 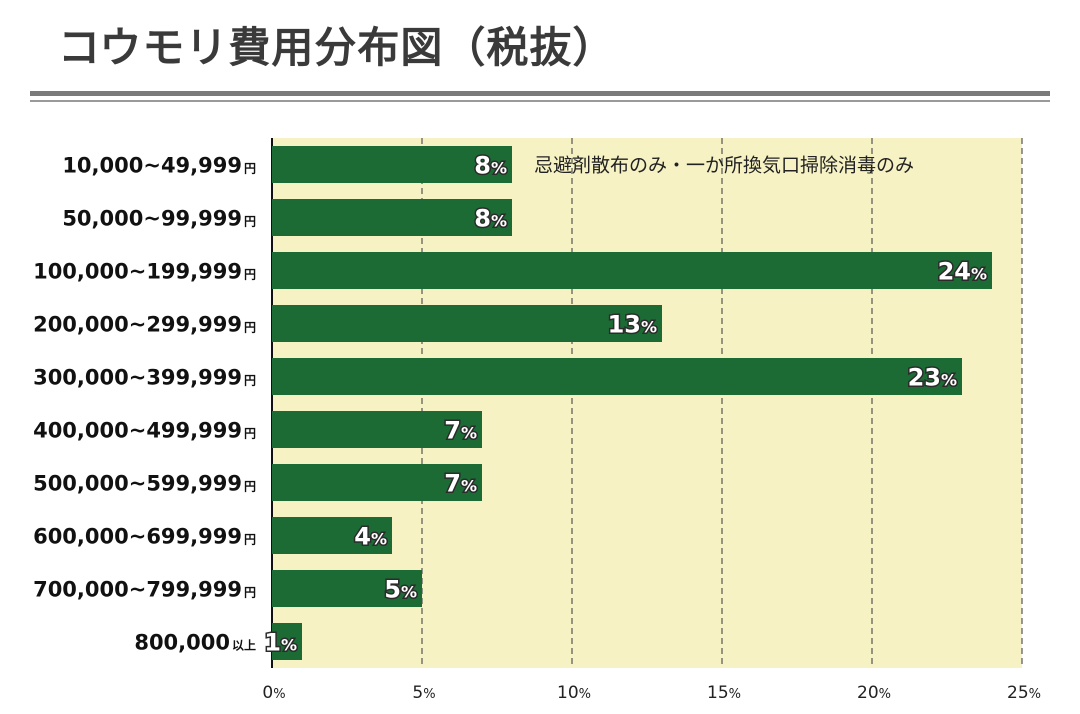 I want to click on title-rule-thin, so click(x=540, y=101).